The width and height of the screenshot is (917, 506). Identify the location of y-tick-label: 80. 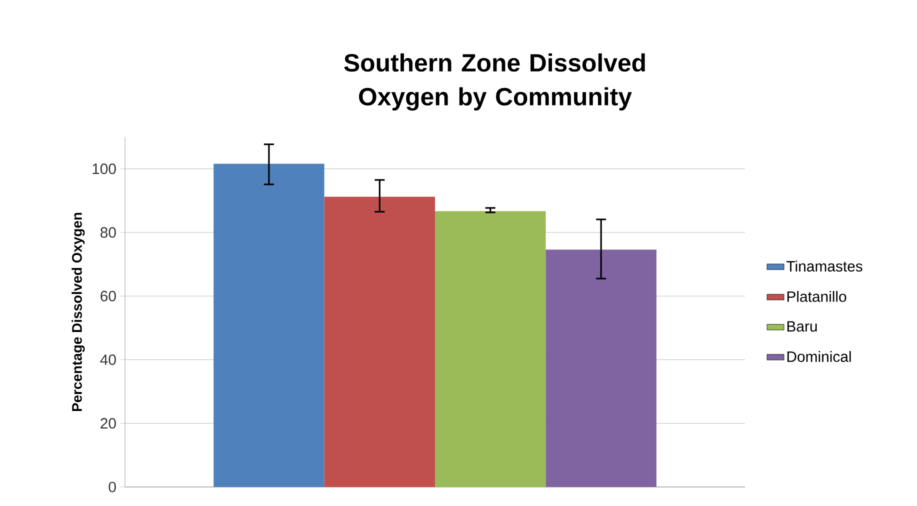
(108, 232).